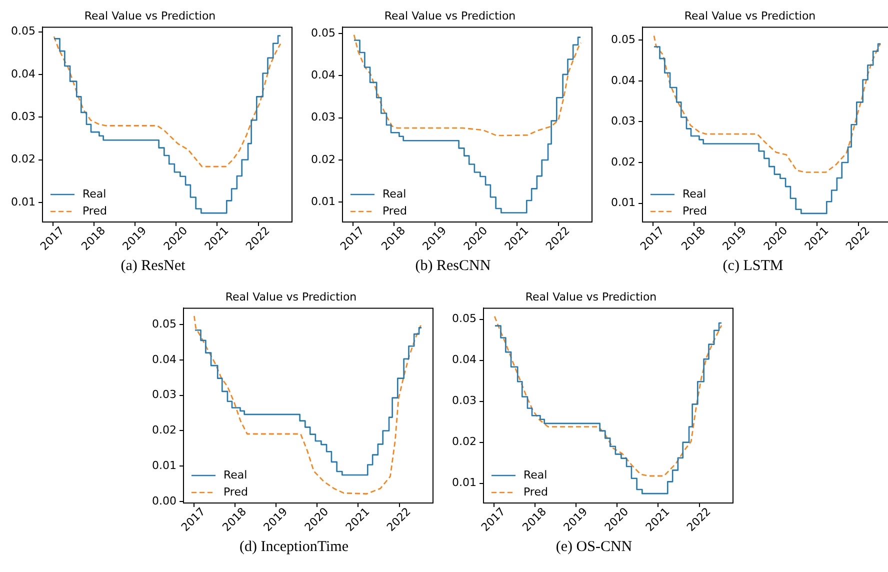 The image size is (888, 572). I want to click on text: (a) ResNet, so click(153, 266).